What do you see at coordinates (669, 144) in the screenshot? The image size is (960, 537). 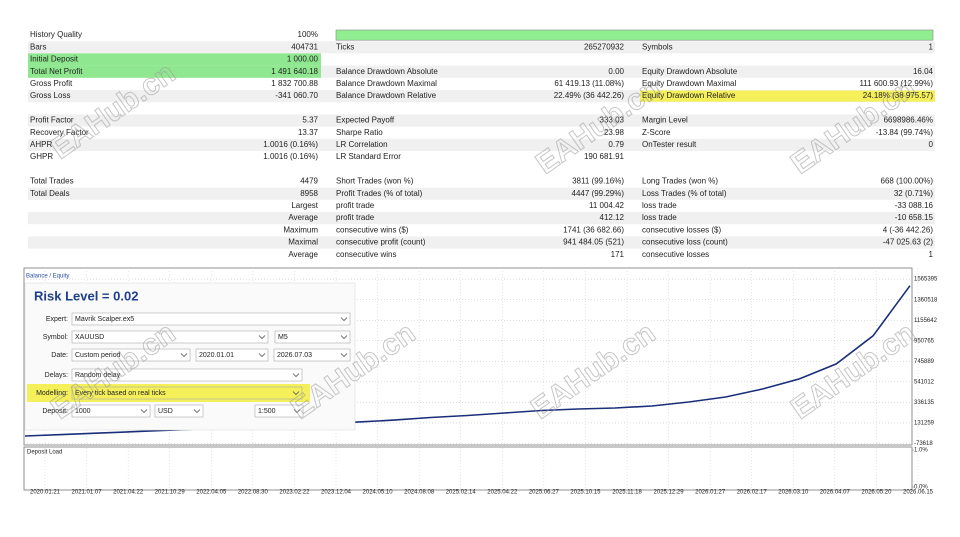 I see `label: OnTester result` at bounding box center [669, 144].